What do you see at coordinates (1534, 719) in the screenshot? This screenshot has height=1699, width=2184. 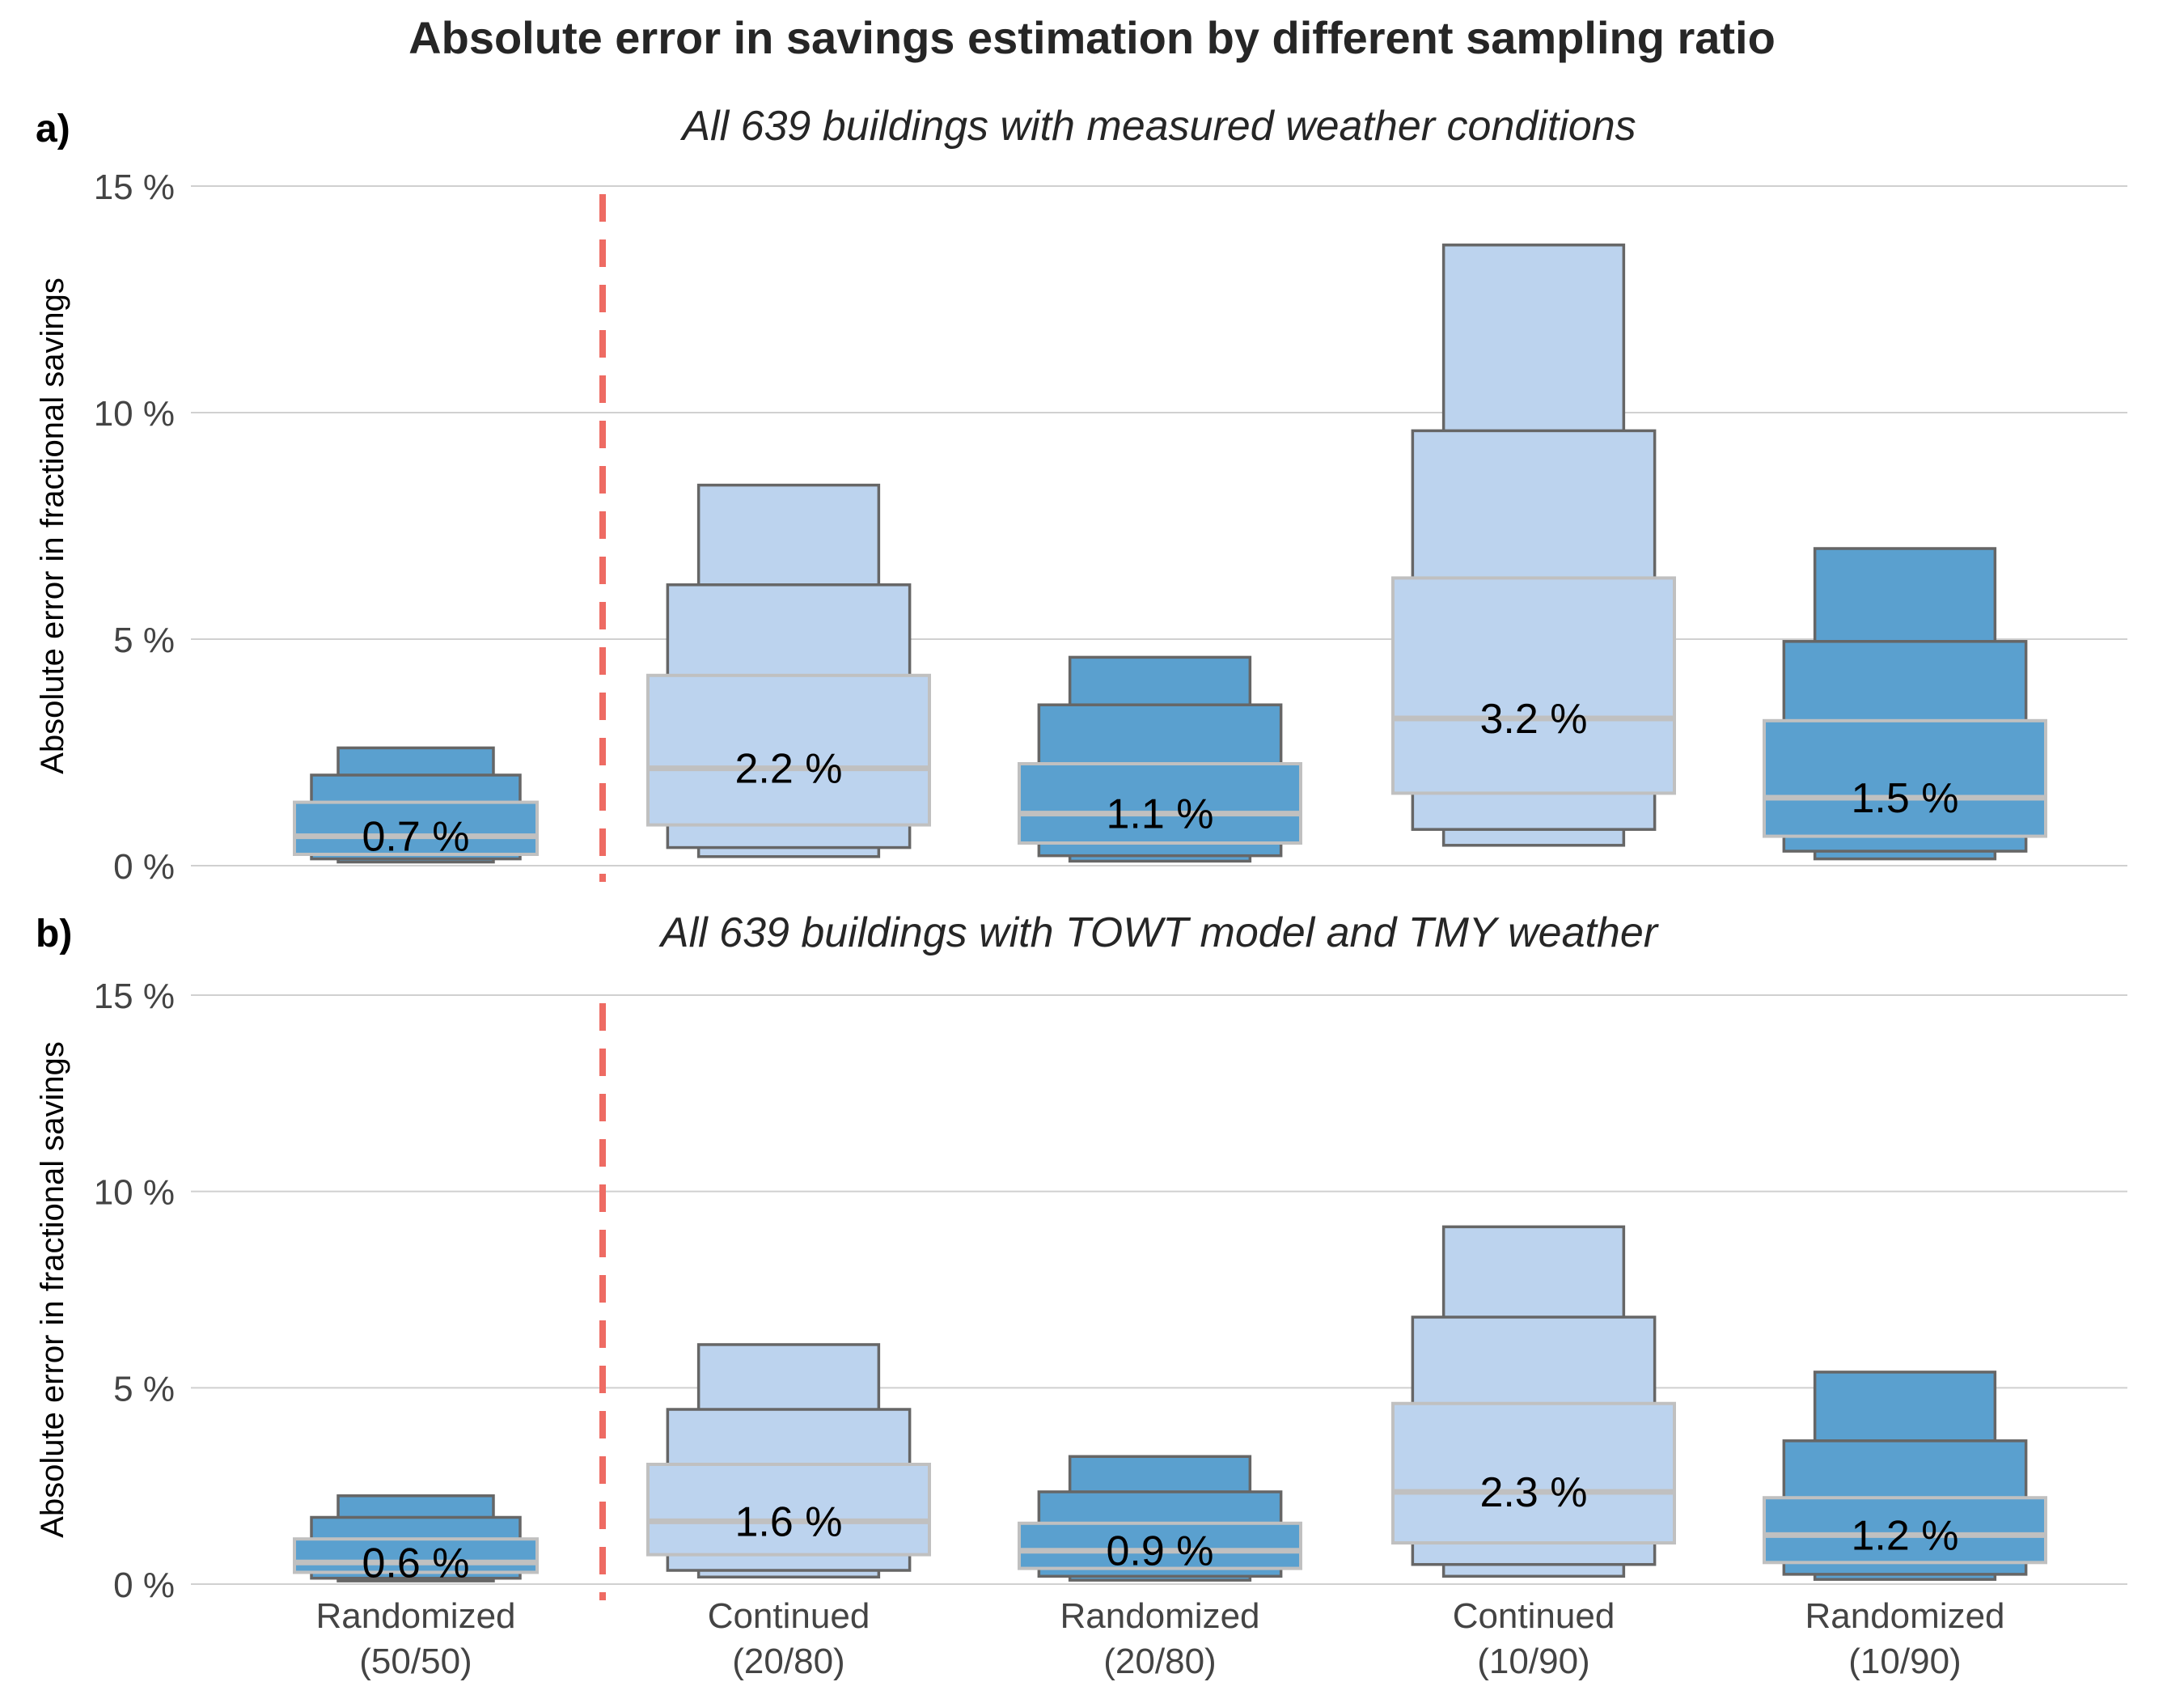 I see `median-label: 3.2 %` at bounding box center [1534, 719].